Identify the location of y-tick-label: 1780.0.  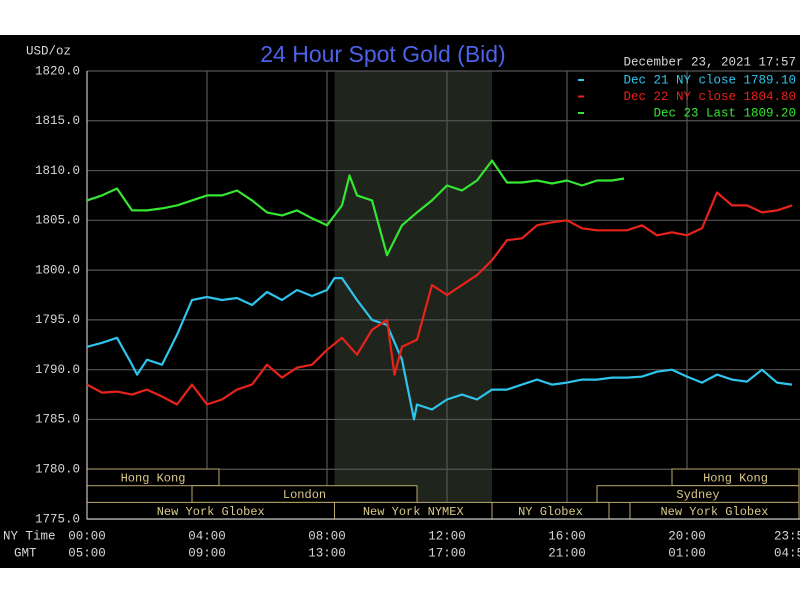
(57, 470).